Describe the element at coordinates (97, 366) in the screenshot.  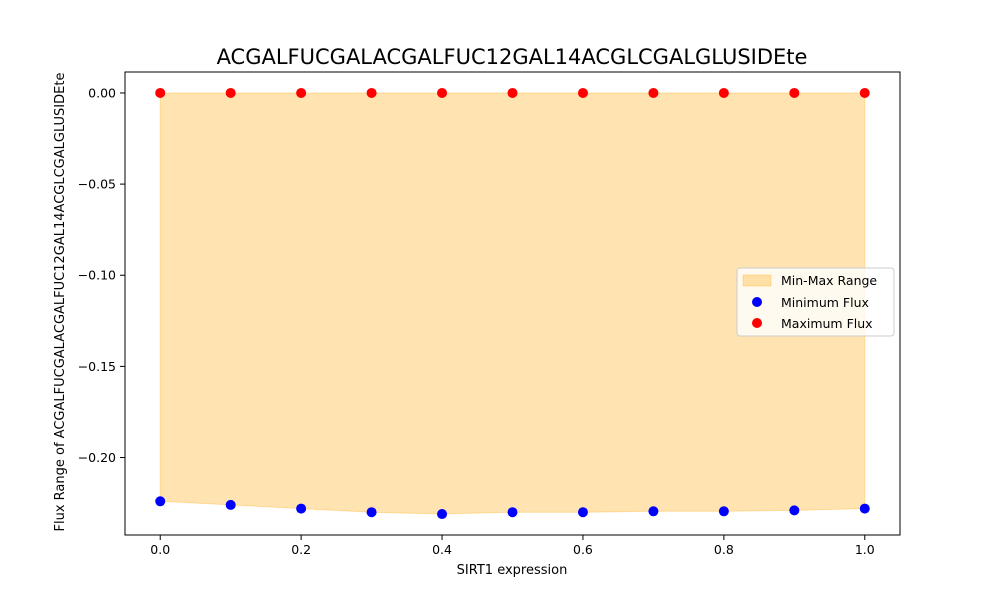
I see `y-tick-label: −0.15` at that location.